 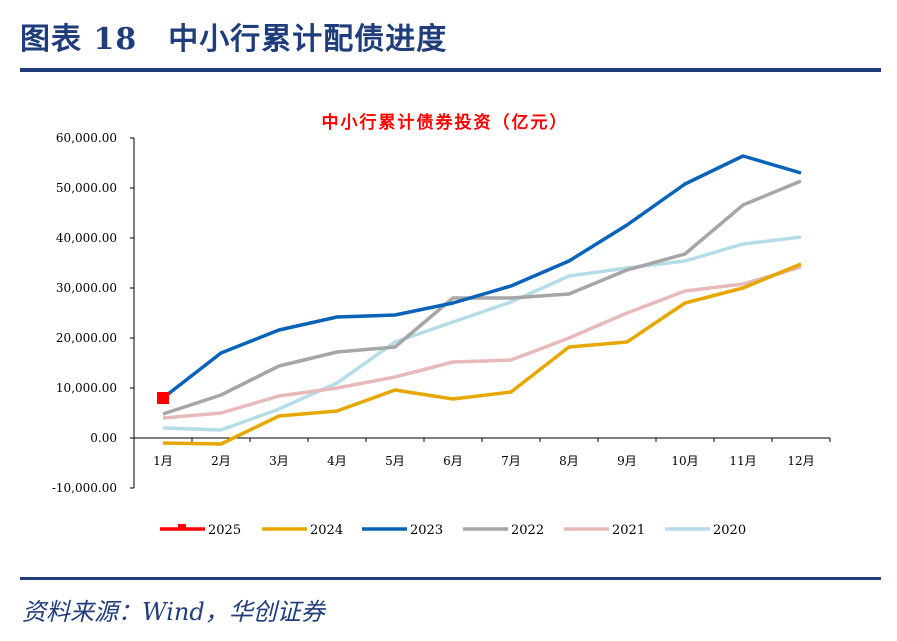 What do you see at coordinates (326, 530) in the screenshot?
I see `legend-label-2024: 2024` at bounding box center [326, 530].